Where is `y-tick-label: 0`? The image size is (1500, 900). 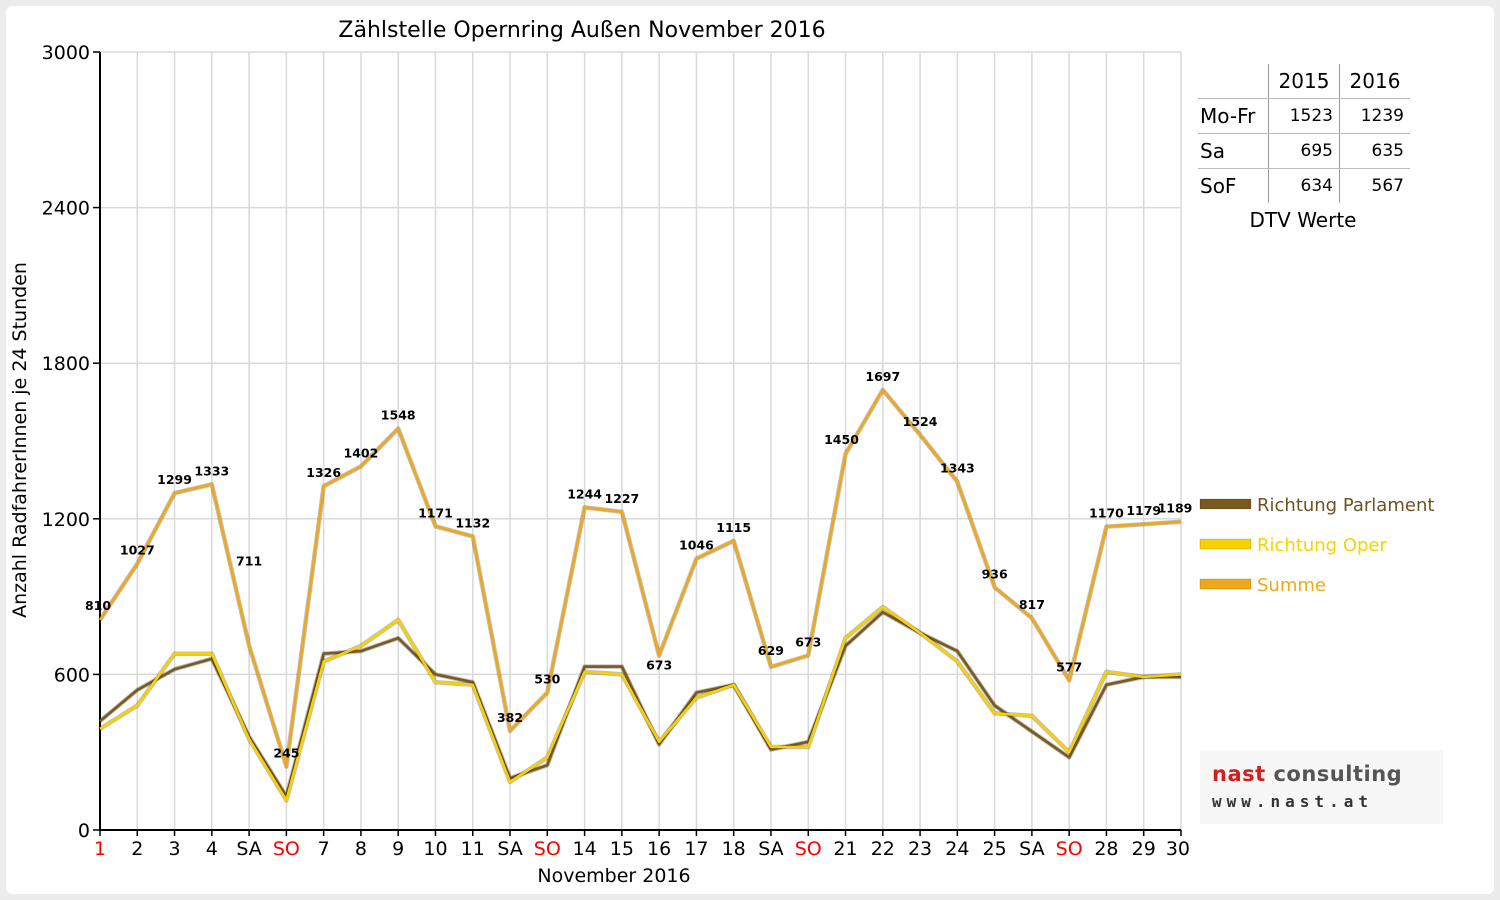 y-tick-label: 0 is located at coordinates (84, 831).